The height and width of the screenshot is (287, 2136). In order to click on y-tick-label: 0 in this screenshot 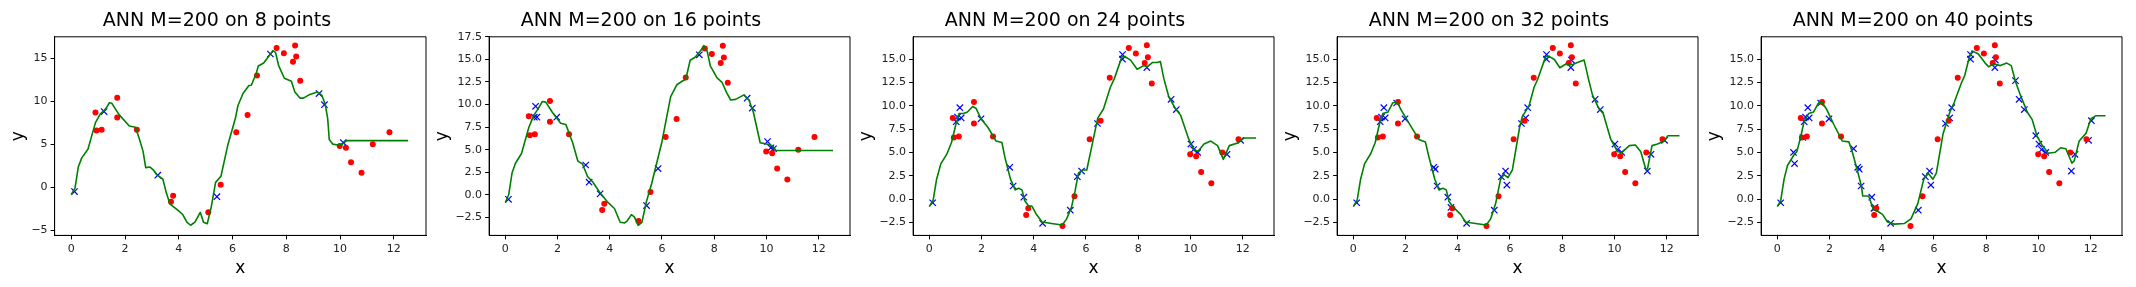, I will do `click(44, 187)`.